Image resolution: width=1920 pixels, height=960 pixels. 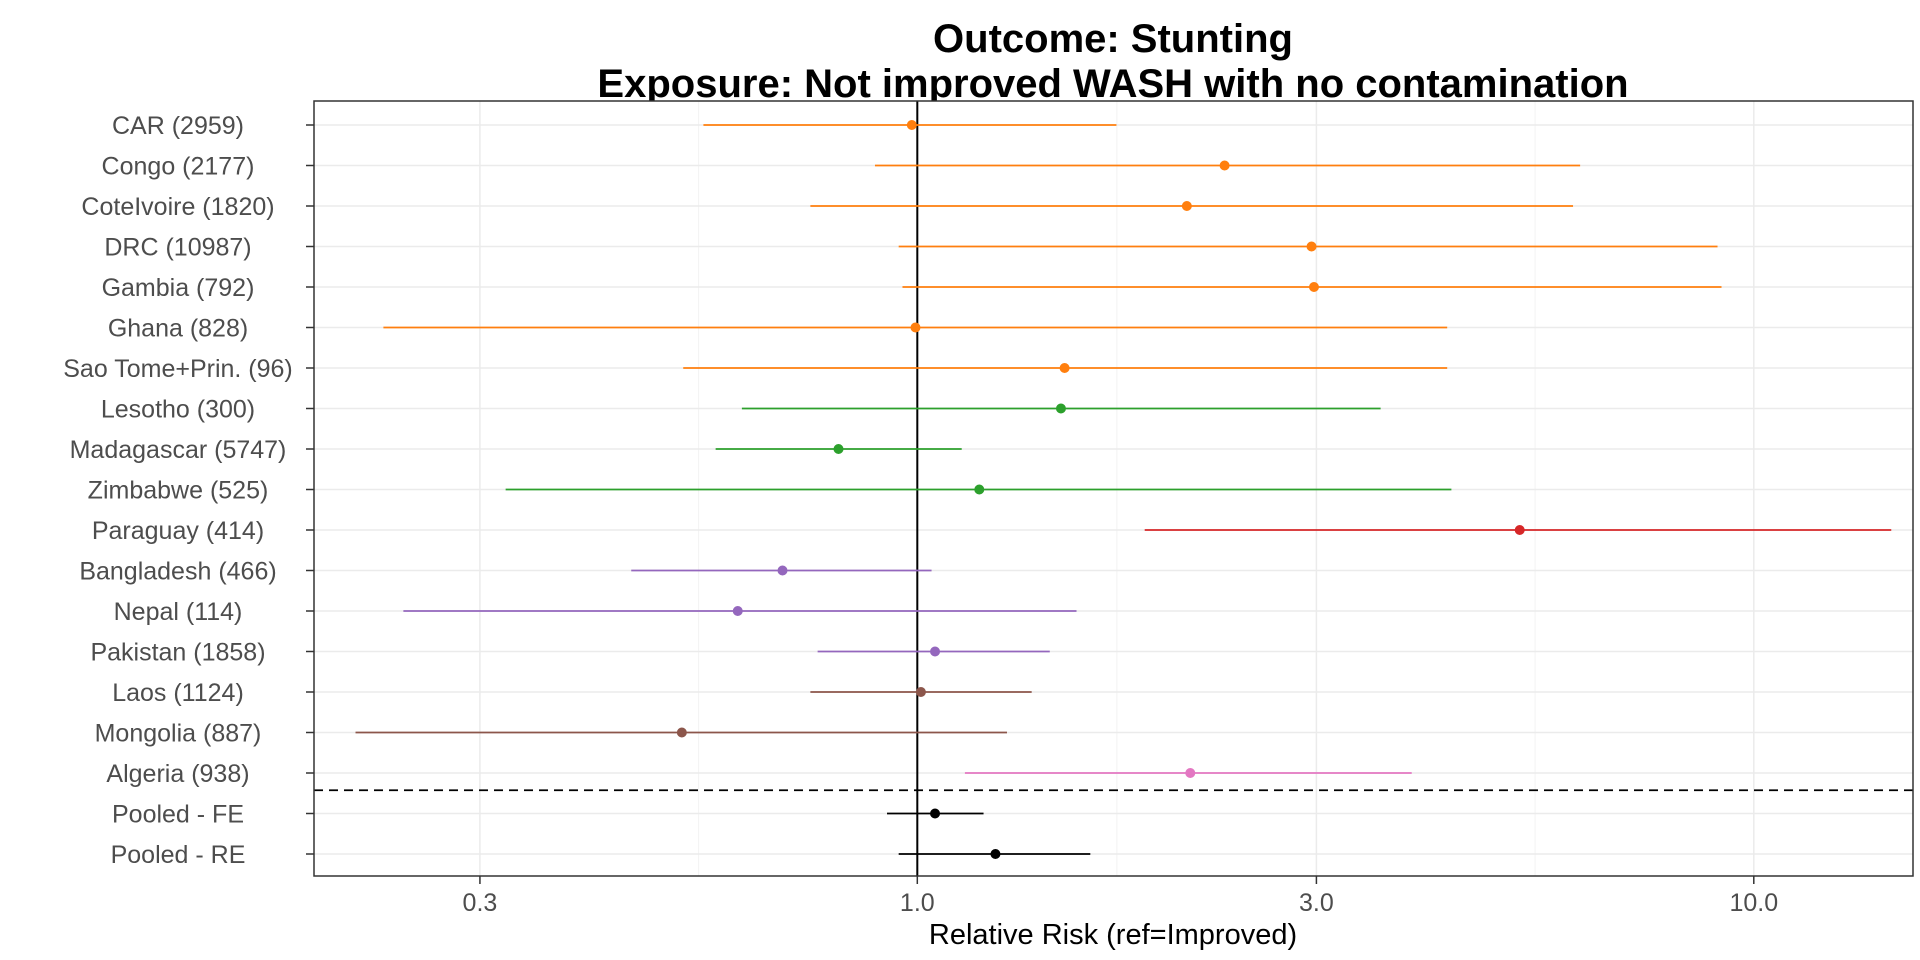 I want to click on y-tick-label: Mongolia (887), so click(x=178, y=734).